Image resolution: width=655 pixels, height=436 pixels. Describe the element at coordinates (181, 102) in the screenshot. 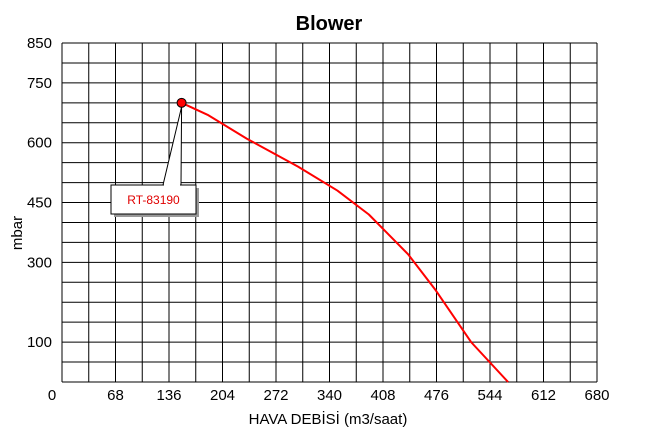

I see `series-marker` at that location.